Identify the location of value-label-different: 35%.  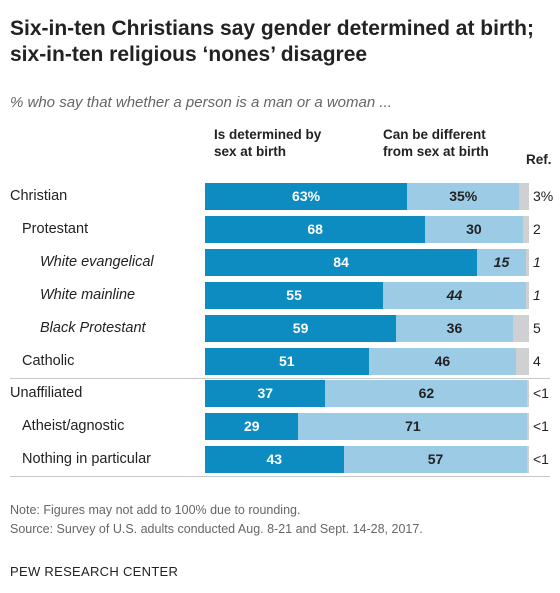
(463, 196).